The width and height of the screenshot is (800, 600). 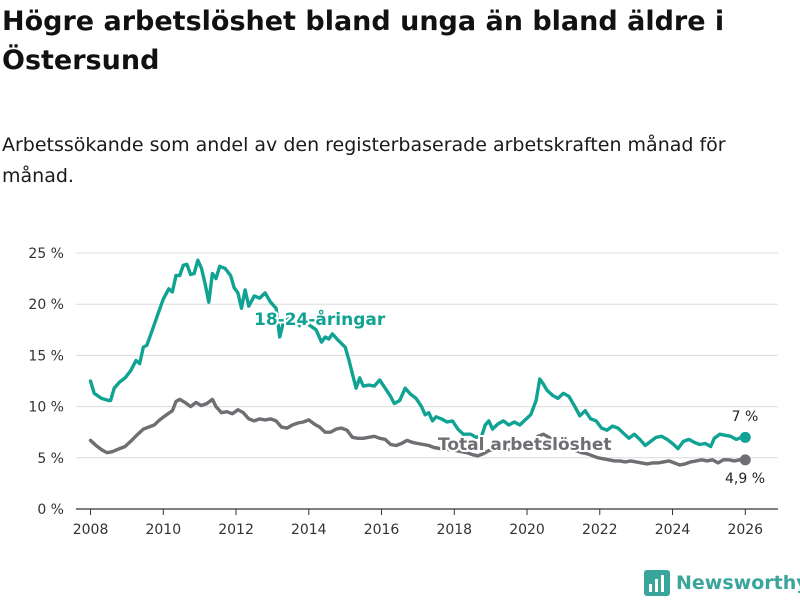 I want to click on x-axis: 2008 2010 2012 2014 2016 2018 2020 2022 2024 2026, so click(x=418, y=523).